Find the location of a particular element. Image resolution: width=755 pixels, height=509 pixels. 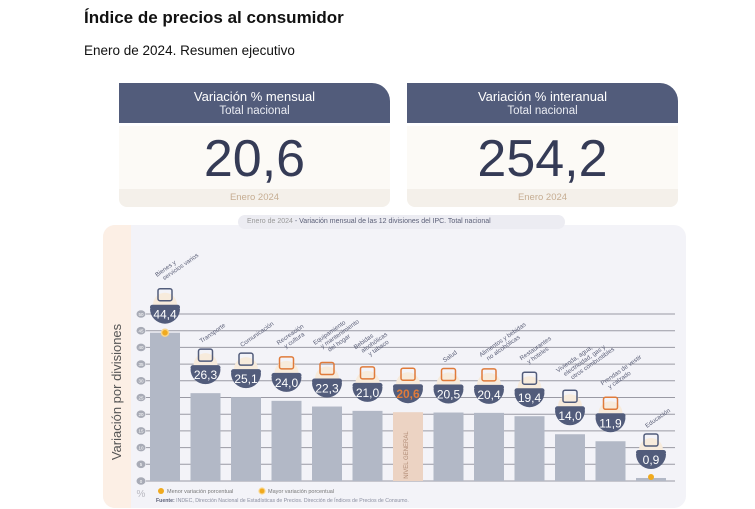

category-label-line: Salud is located at coordinates (450, 356).